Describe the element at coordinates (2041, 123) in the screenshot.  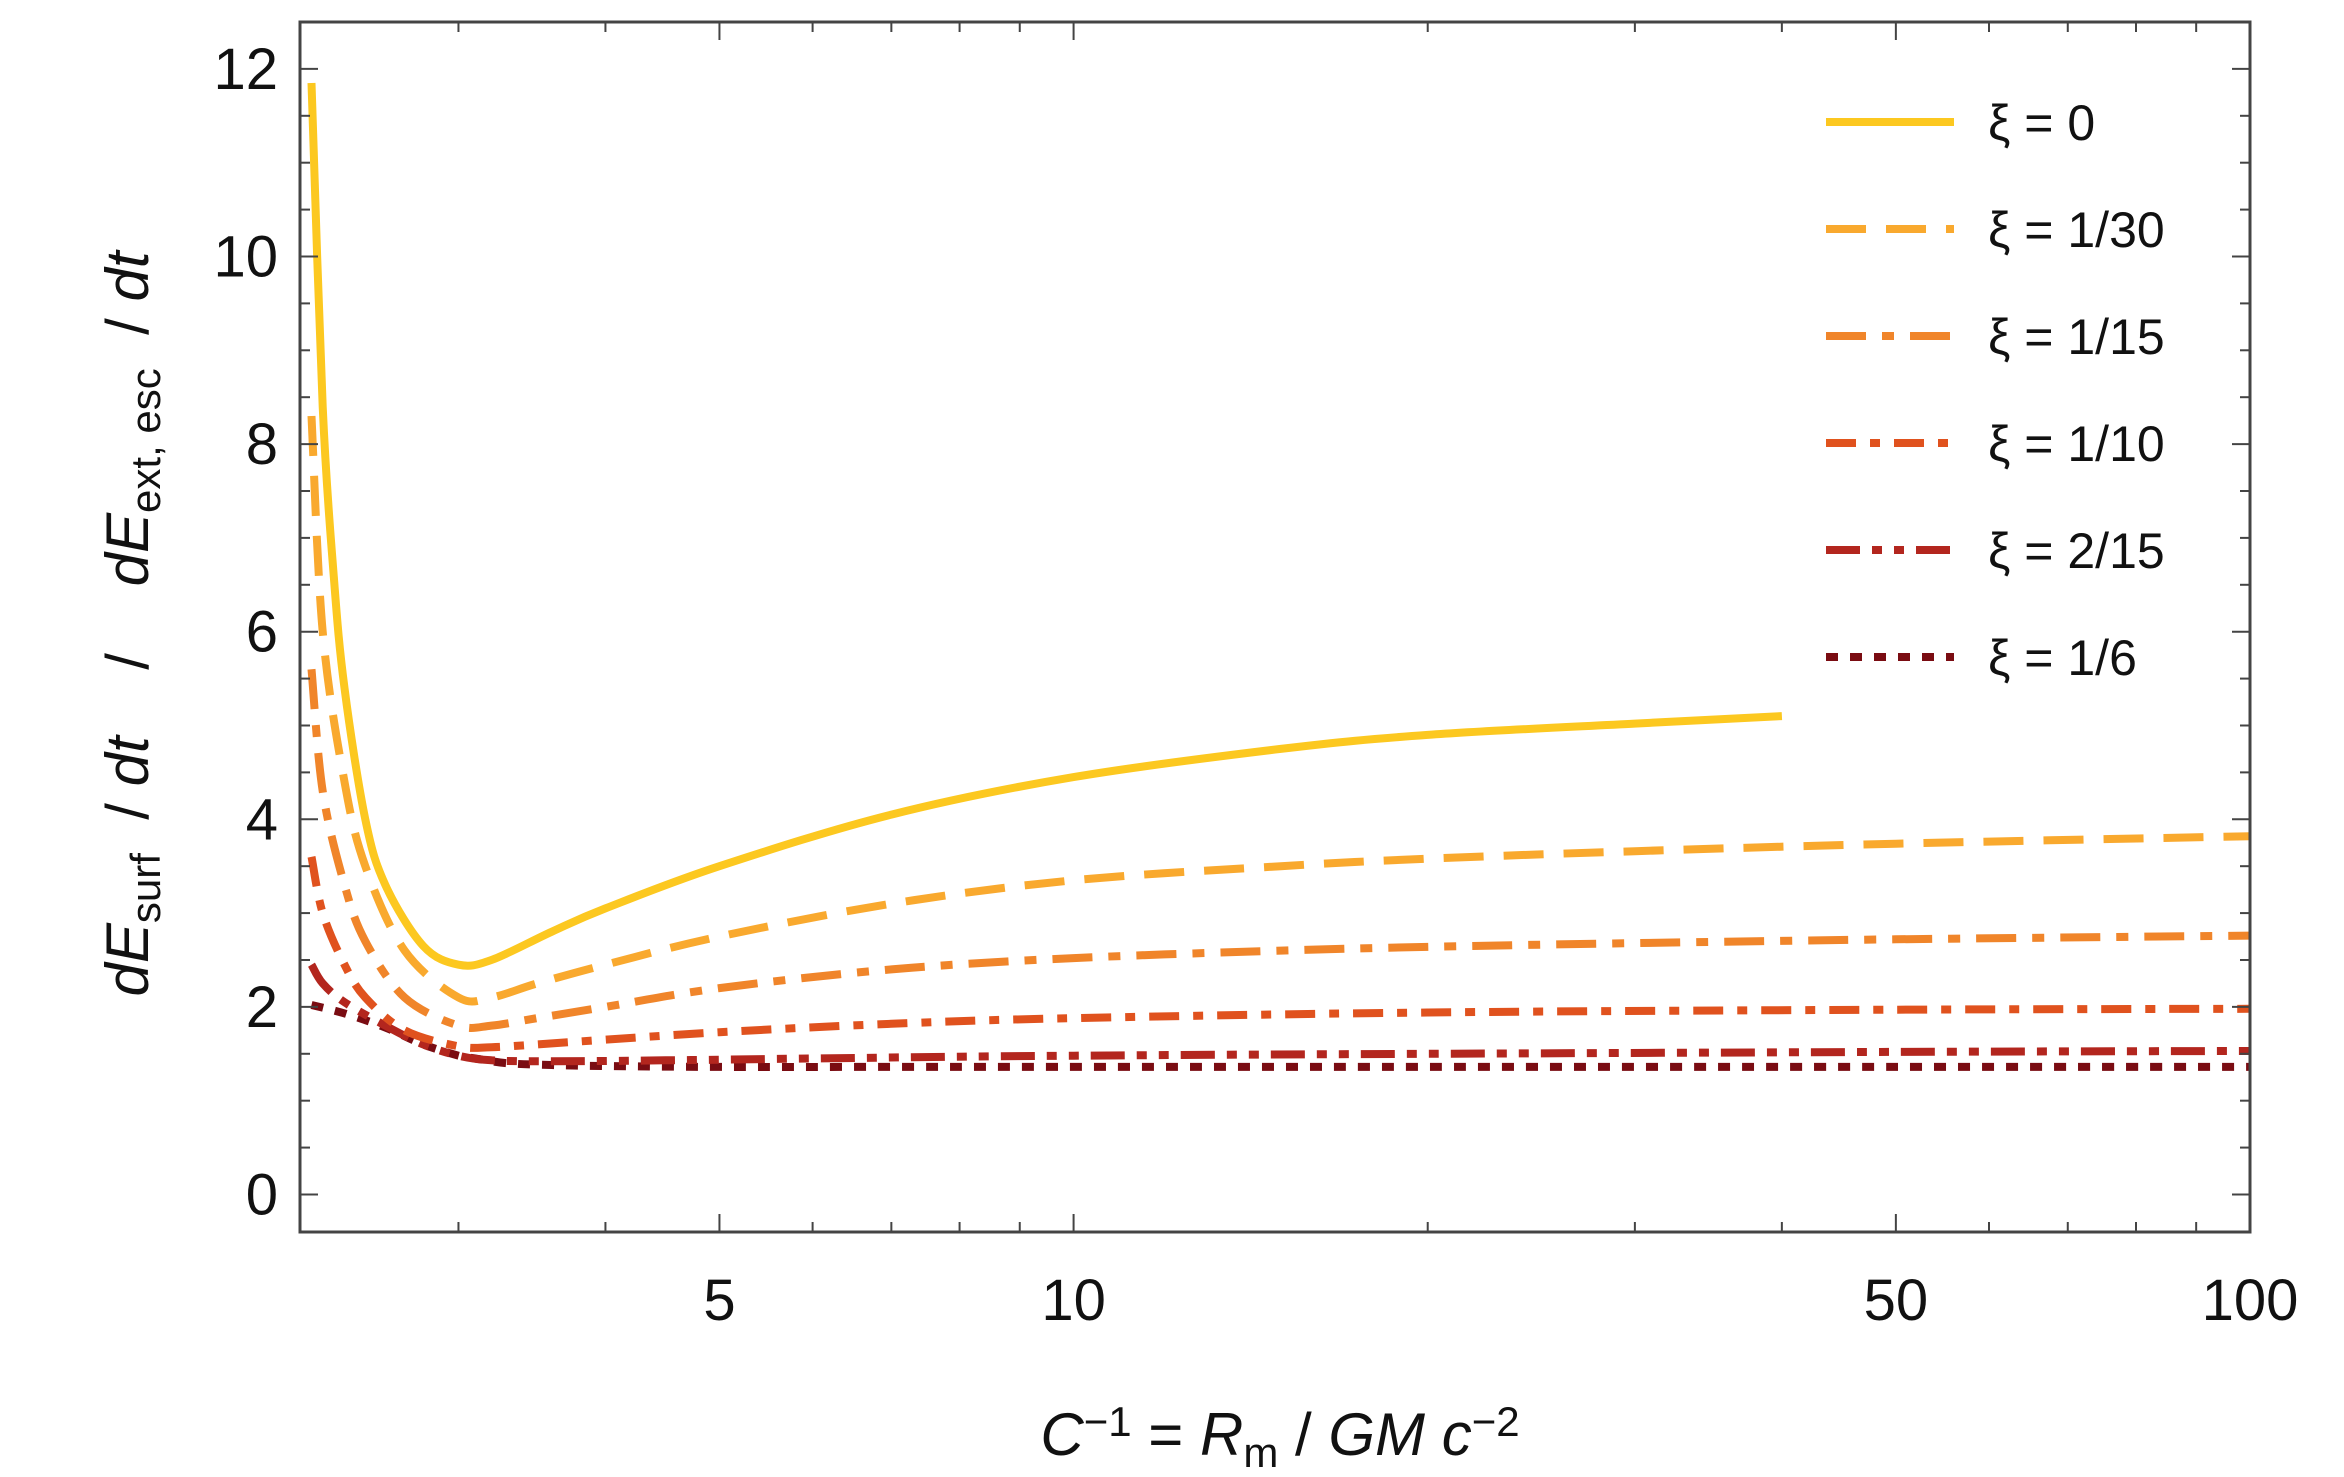
I see `legend-label: ξ = 0` at that location.